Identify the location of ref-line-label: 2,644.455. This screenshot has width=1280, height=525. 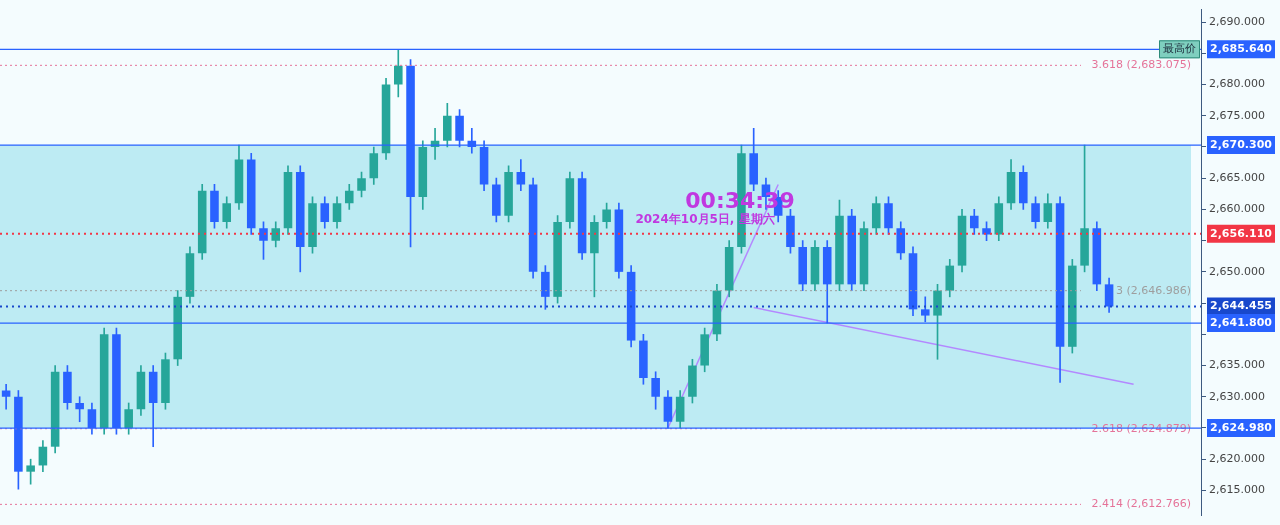
(1241, 306).